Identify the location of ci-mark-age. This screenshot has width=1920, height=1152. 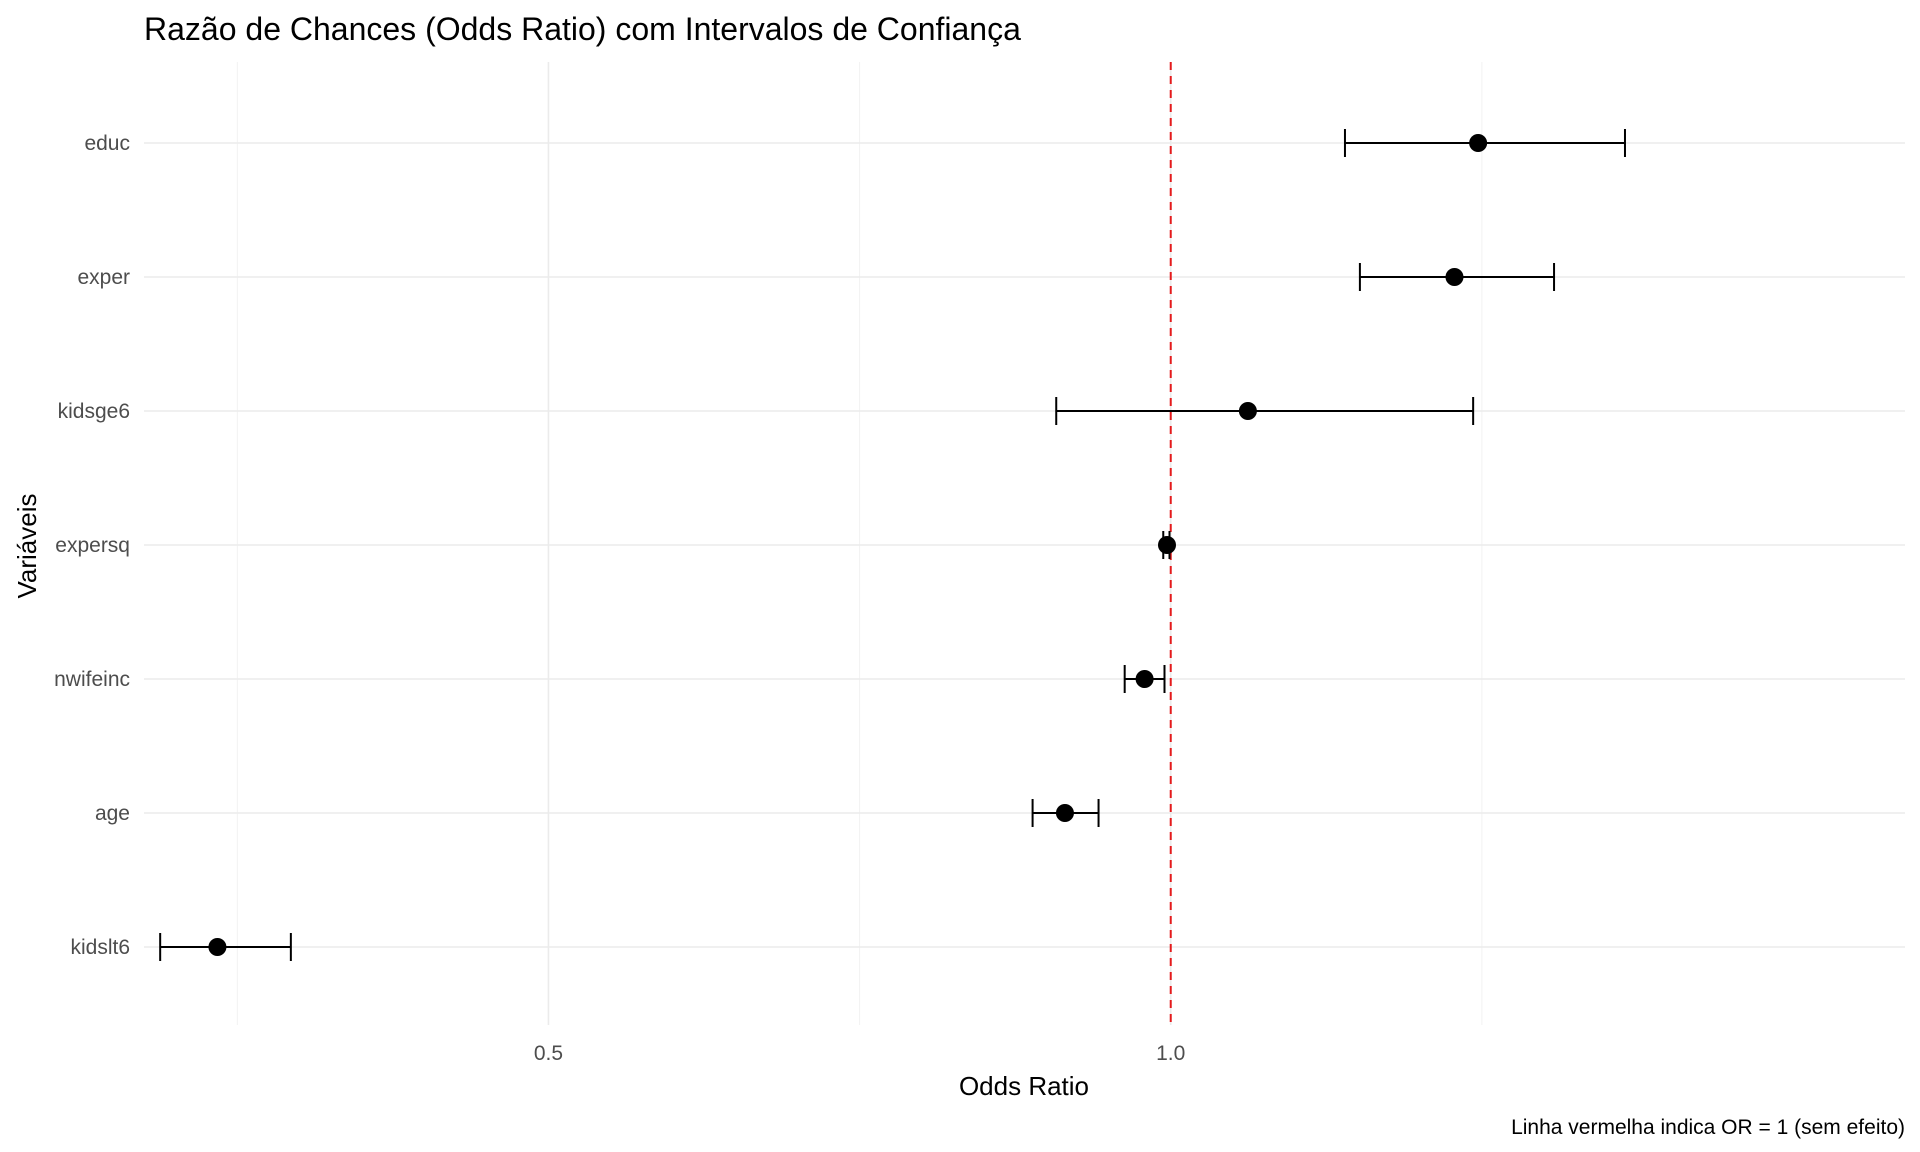
(1065, 813).